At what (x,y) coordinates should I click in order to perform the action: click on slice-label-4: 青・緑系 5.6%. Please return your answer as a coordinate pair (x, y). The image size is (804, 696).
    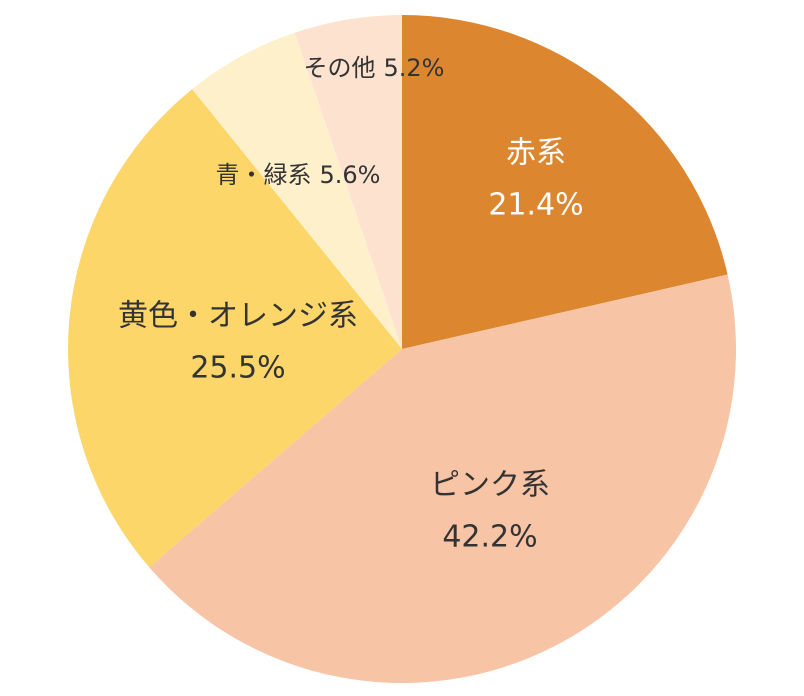
    Looking at the image, I should click on (298, 175).